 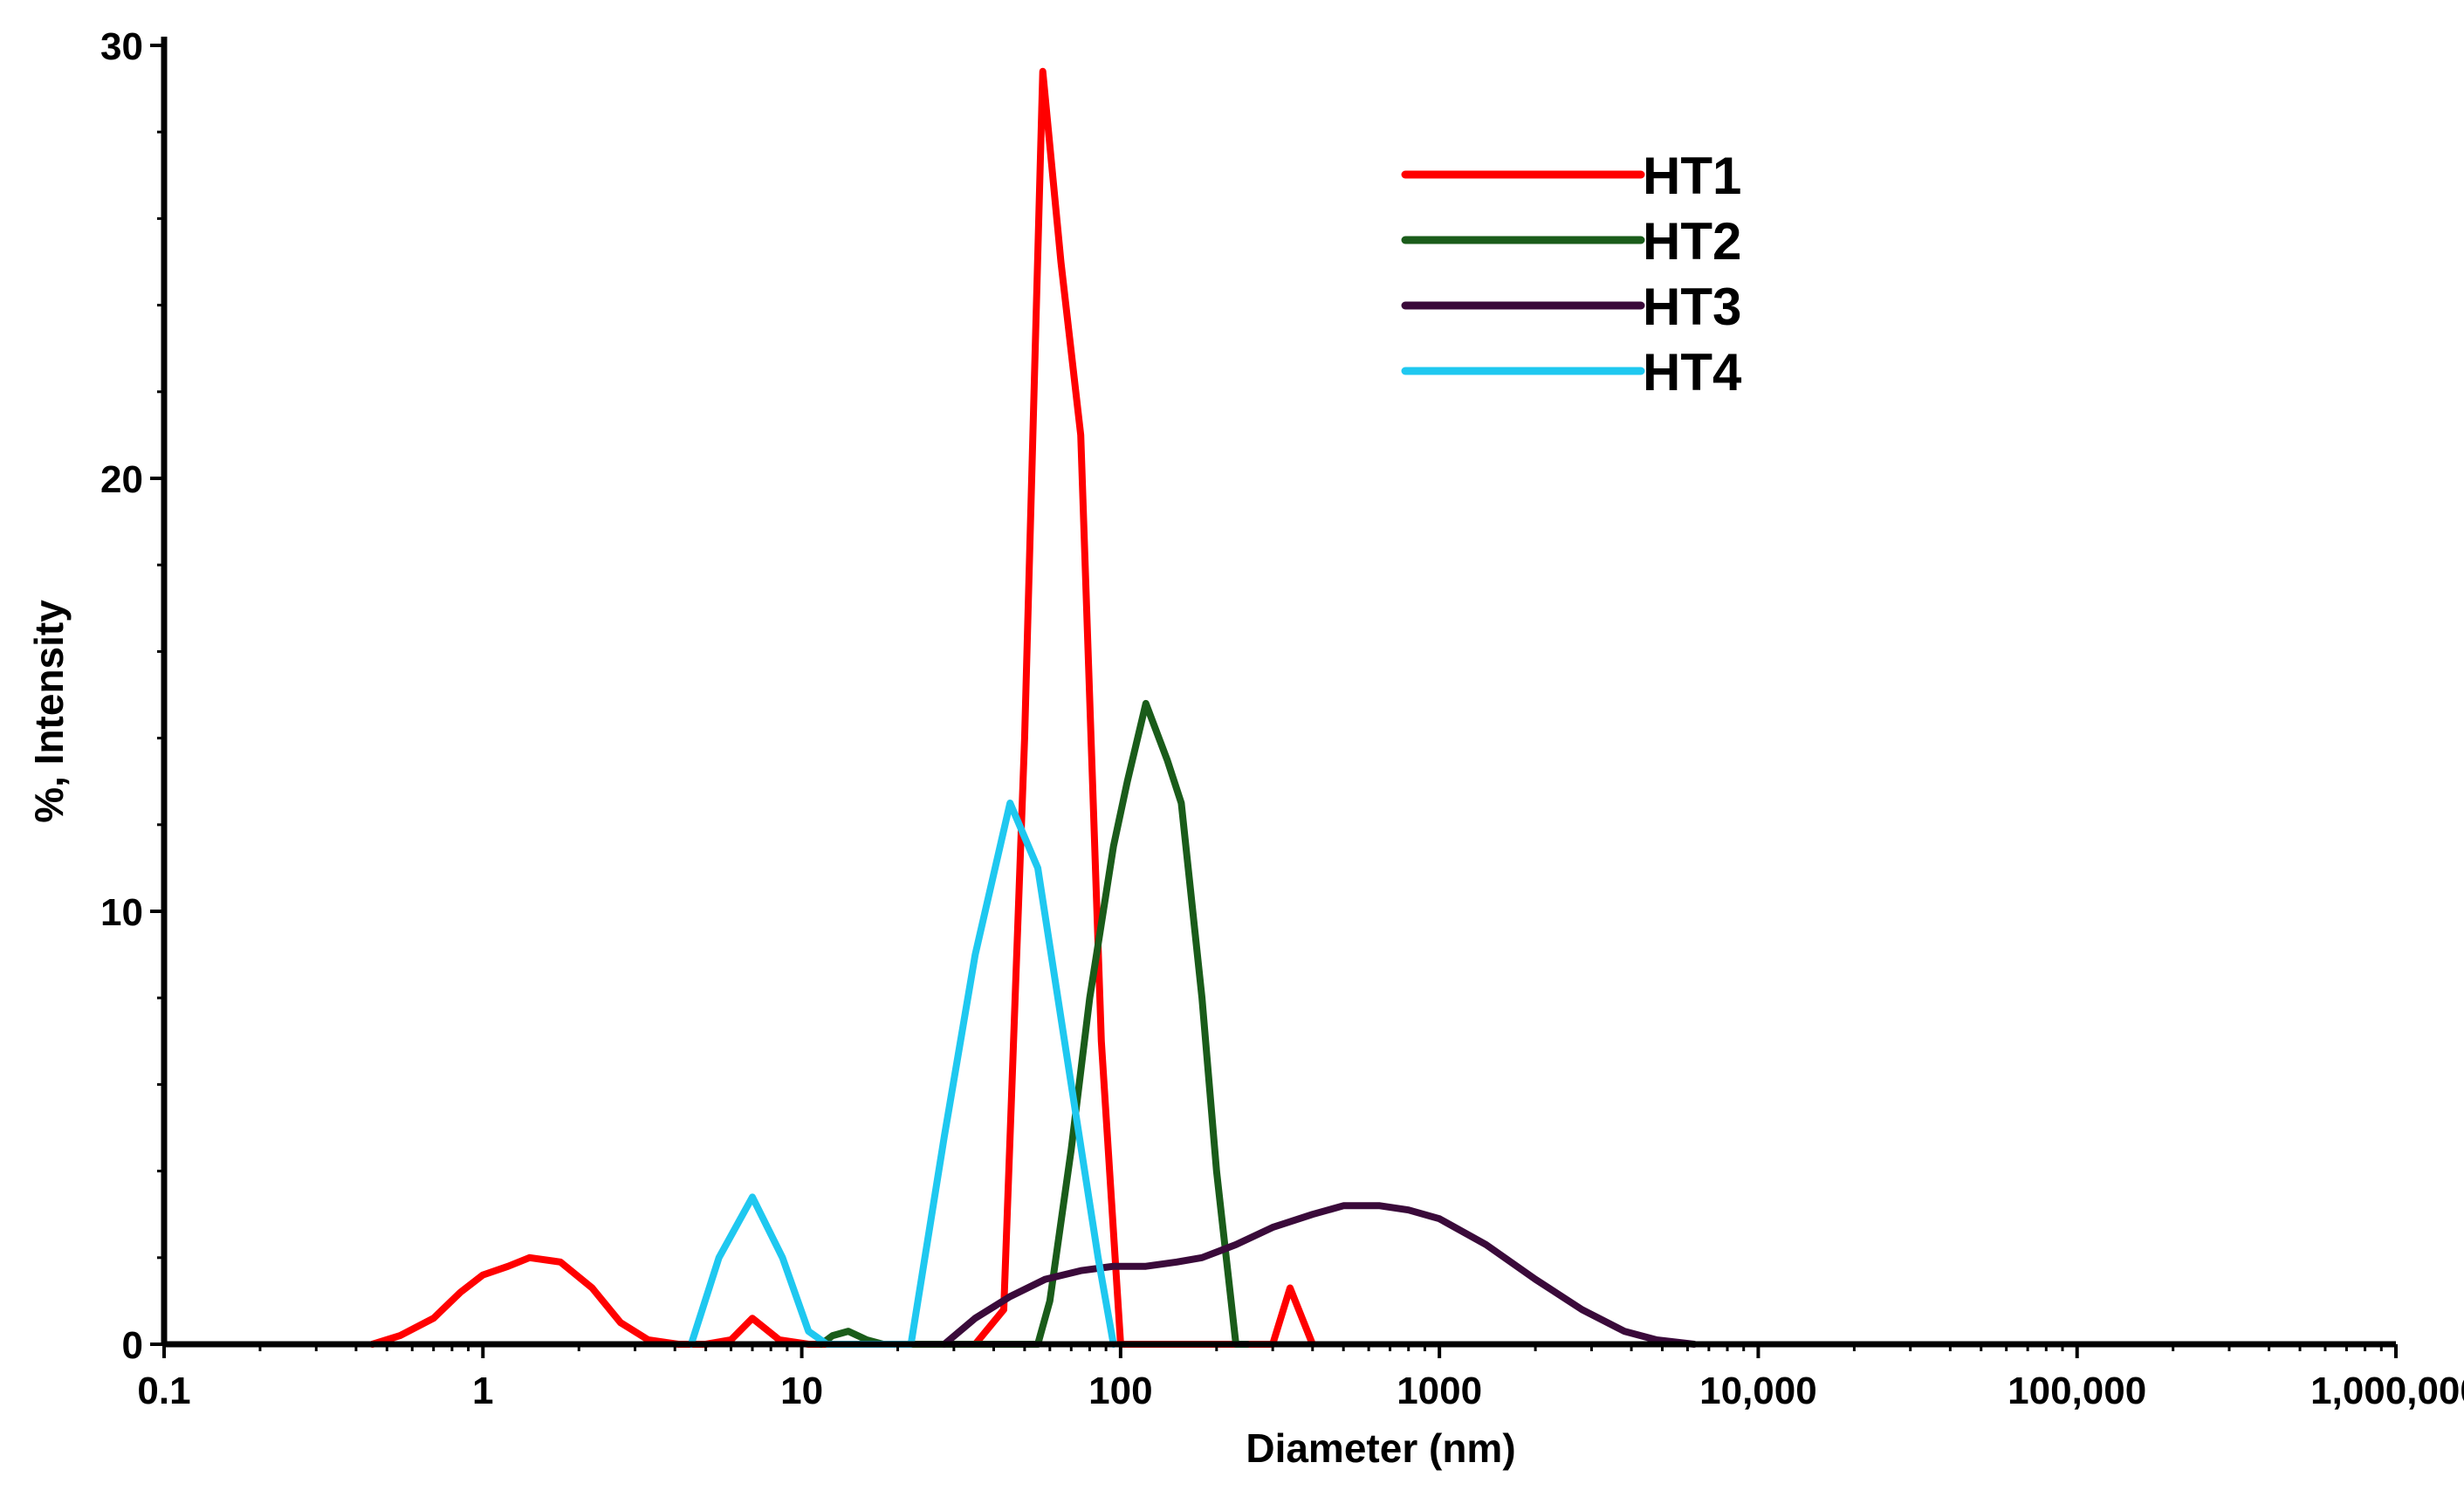 I want to click on x-axis-title: Diameter (nm), so click(x=1380, y=1448).